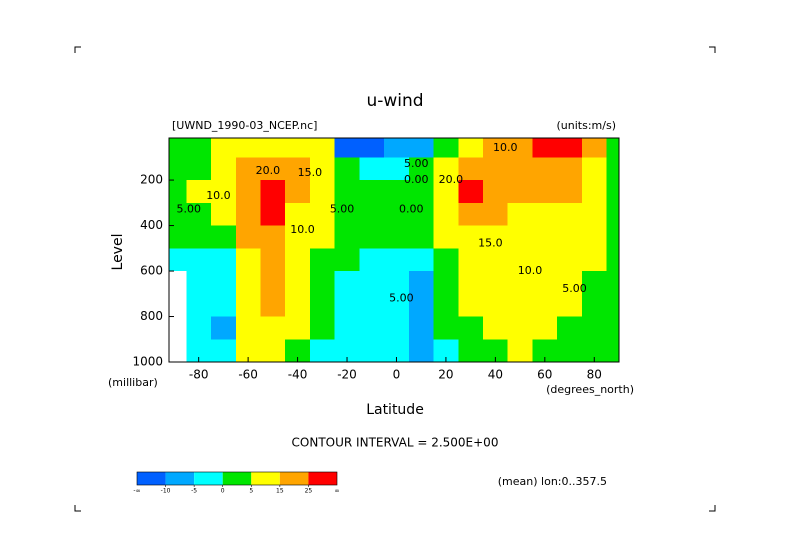  I want to click on colorbar-label: ∞, so click(337, 491).